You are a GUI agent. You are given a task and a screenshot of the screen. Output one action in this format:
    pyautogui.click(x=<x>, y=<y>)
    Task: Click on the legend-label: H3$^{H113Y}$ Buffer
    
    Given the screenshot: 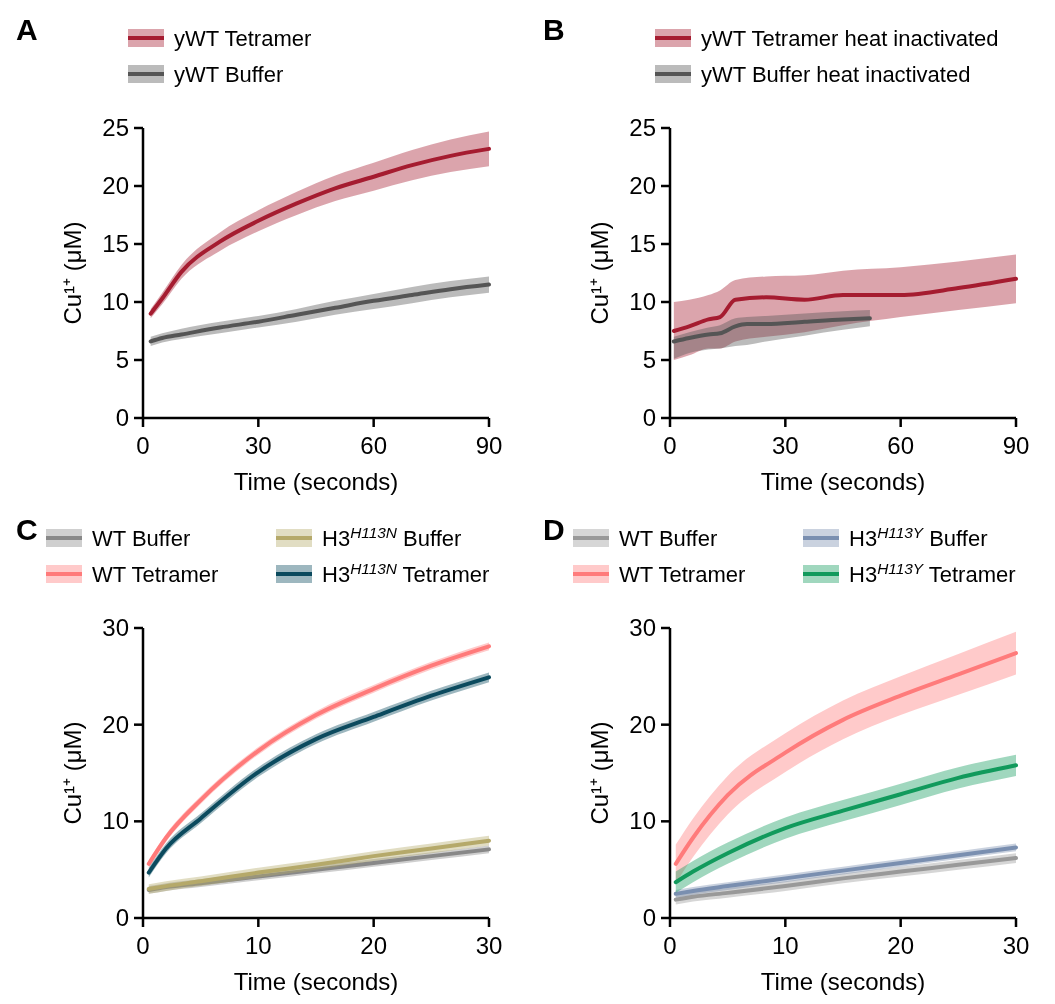 What is the action you would take?
    pyautogui.click(x=918, y=537)
    